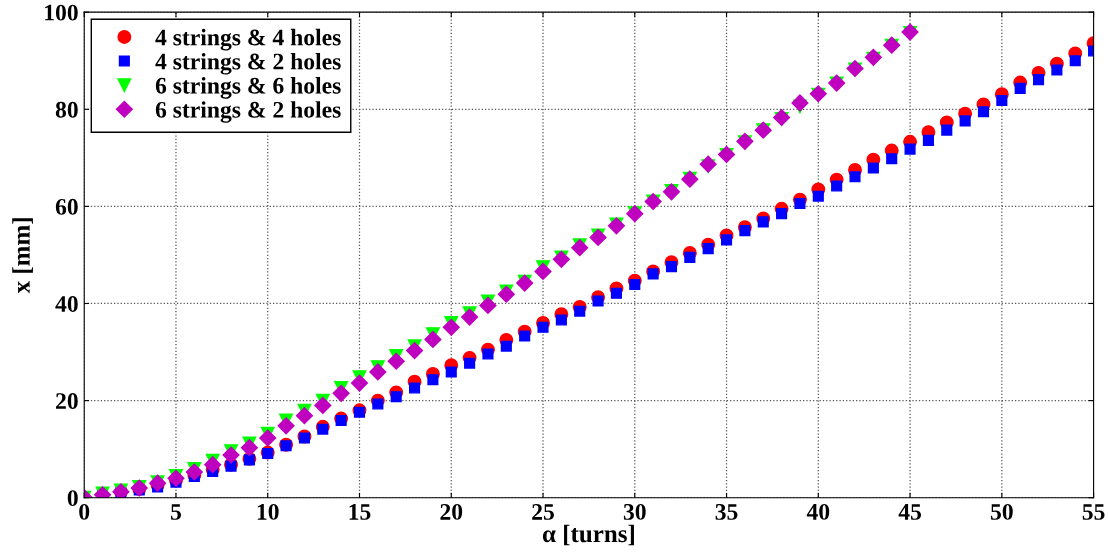 The height and width of the screenshot is (553, 1108). I want to click on x-tick-label: 45, so click(910, 512).